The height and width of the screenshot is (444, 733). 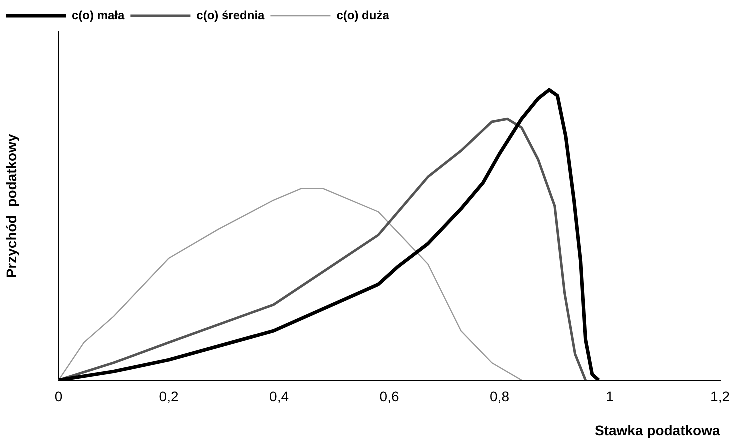 What do you see at coordinates (280, 396) in the screenshot?
I see `x-tick-label: 0,4` at bounding box center [280, 396].